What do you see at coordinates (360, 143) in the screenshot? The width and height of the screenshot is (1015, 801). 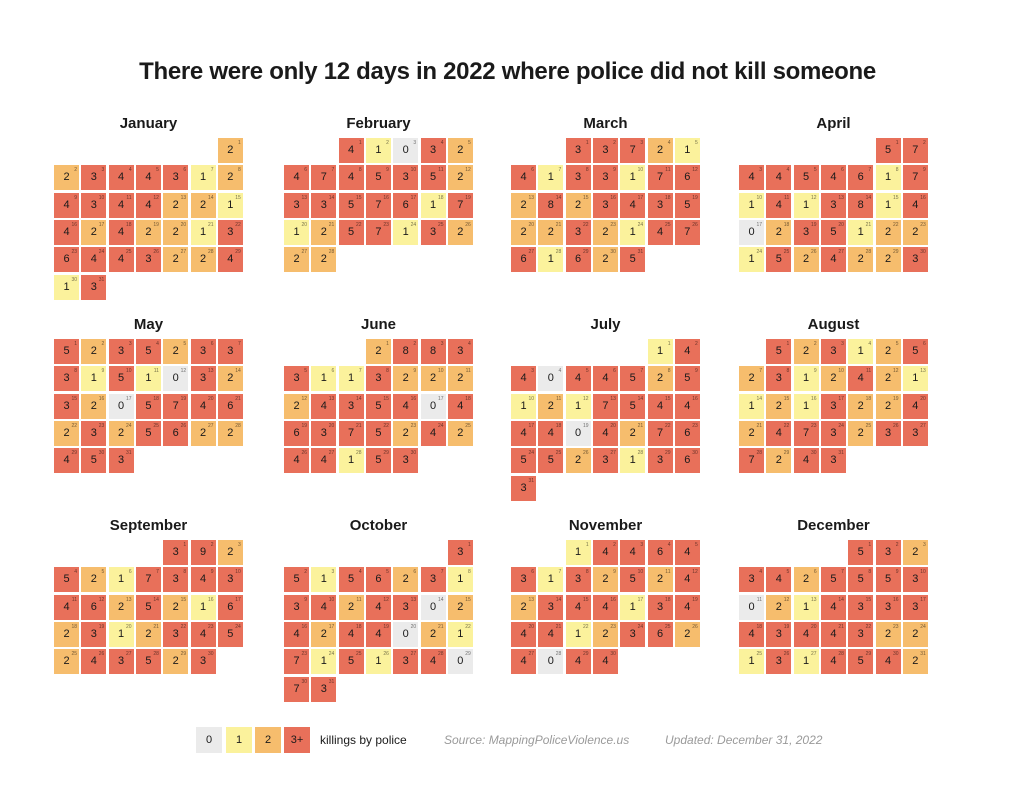 I see `day-of-month: 1` at bounding box center [360, 143].